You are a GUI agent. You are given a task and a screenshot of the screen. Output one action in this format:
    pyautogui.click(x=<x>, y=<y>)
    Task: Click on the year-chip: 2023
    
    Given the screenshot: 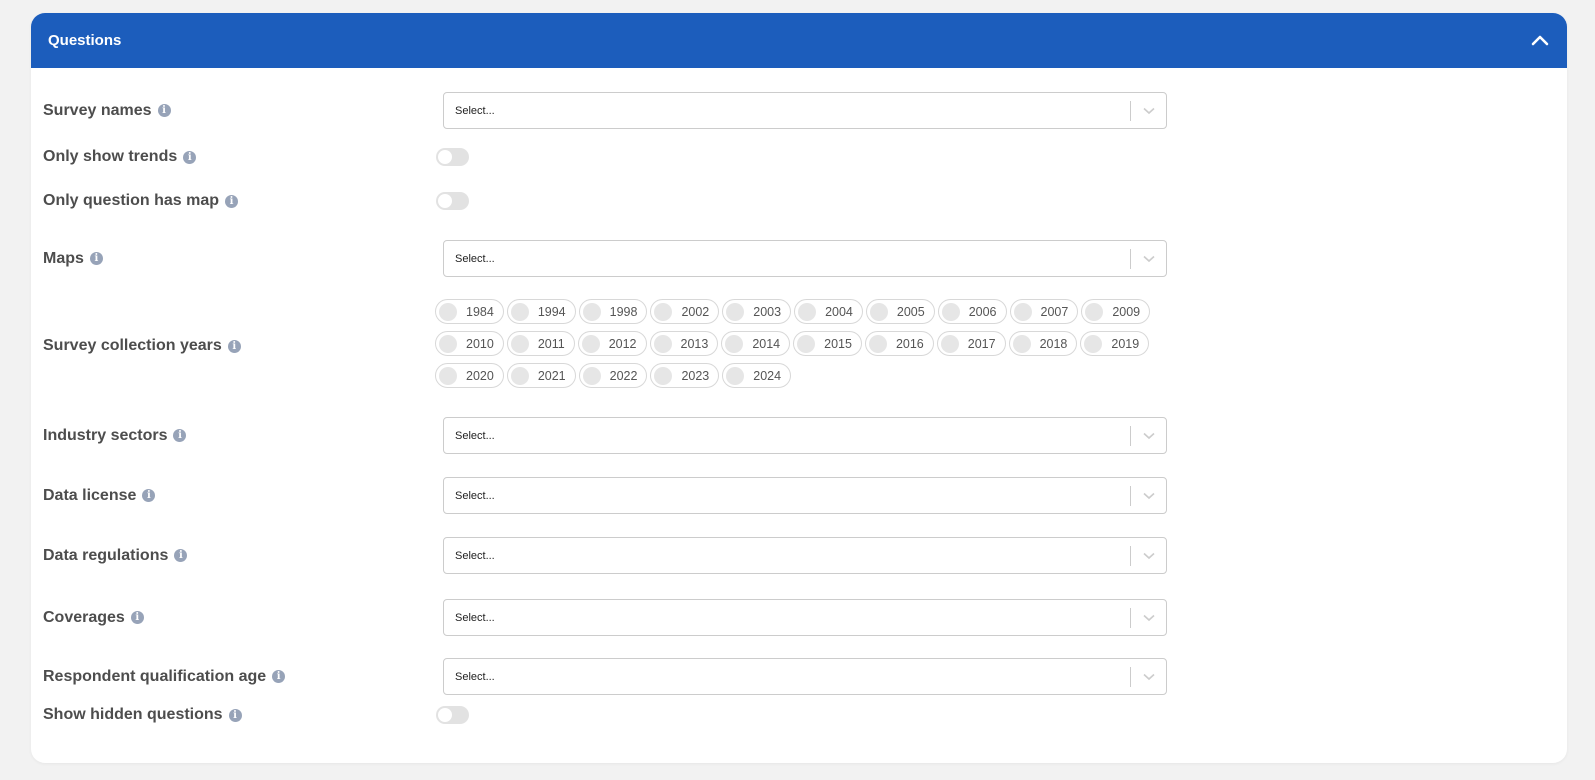 What is the action you would take?
    pyautogui.click(x=685, y=375)
    